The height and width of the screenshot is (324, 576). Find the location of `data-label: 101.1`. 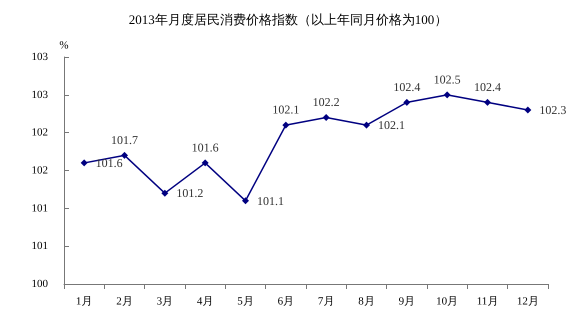

data-label: 101.1 is located at coordinates (270, 201).